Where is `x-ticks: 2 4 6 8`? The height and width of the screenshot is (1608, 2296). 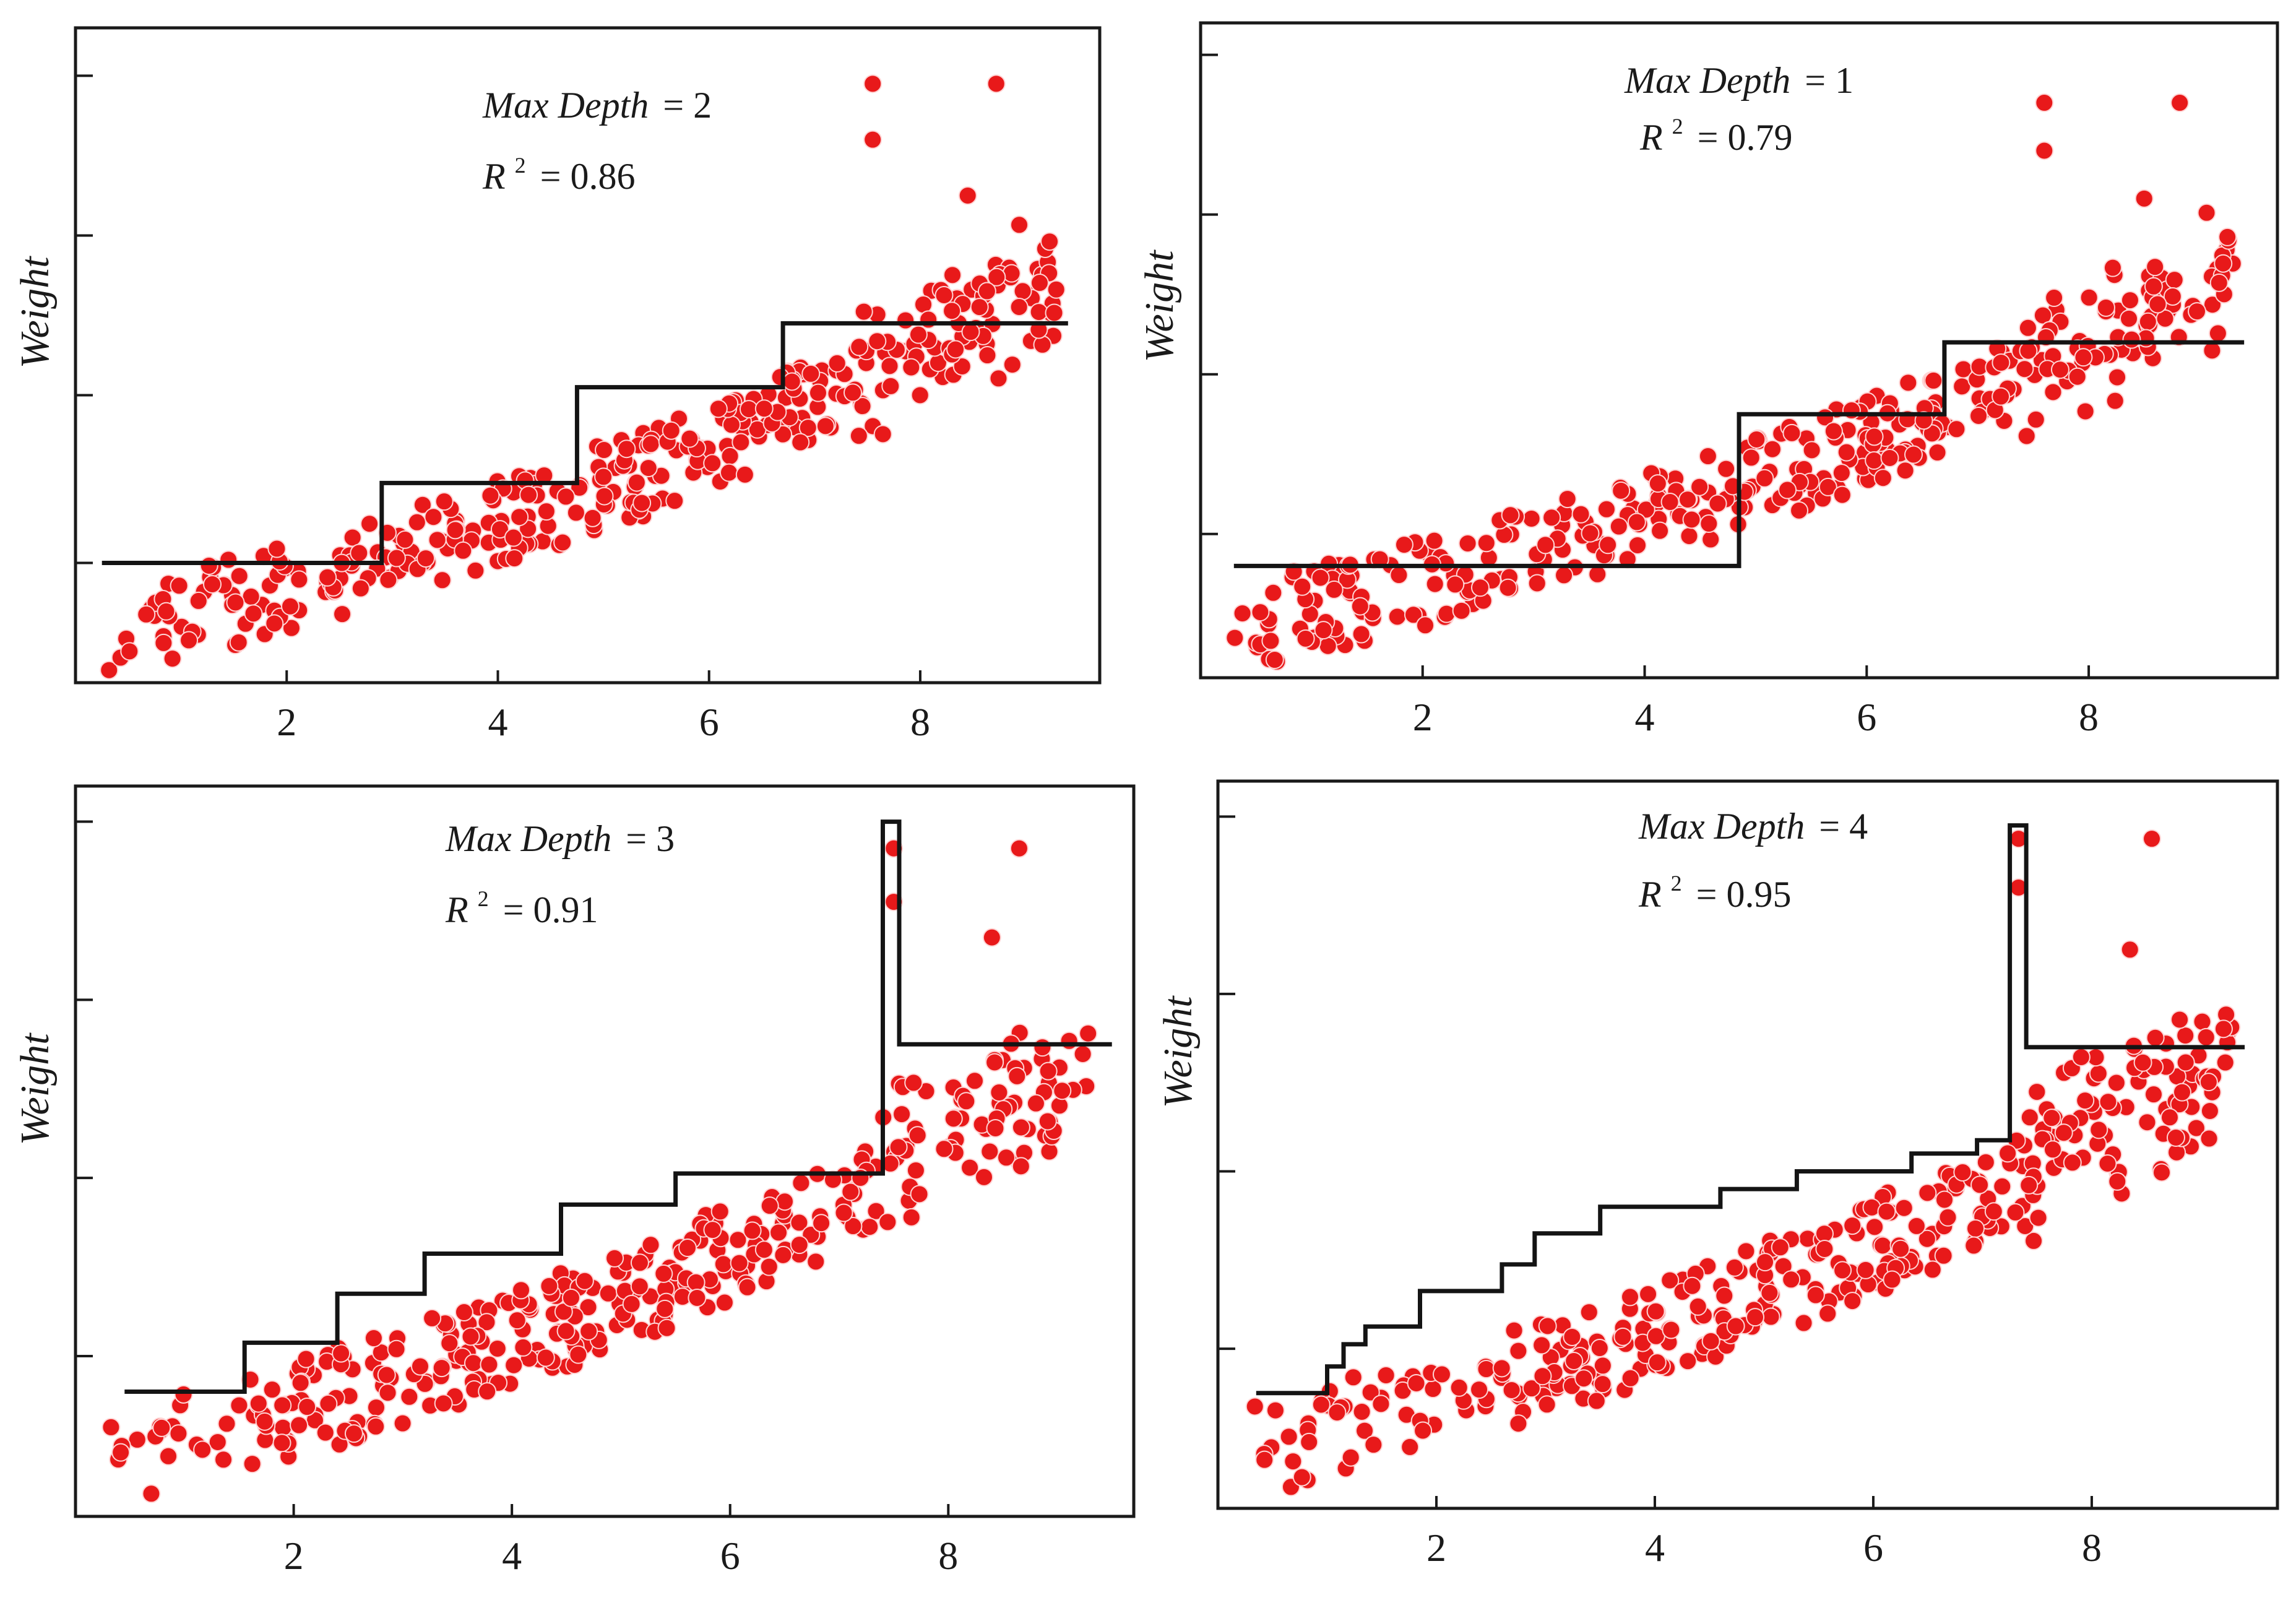
x-ticks: 2 4 6 8 is located at coordinates (621, 1541).